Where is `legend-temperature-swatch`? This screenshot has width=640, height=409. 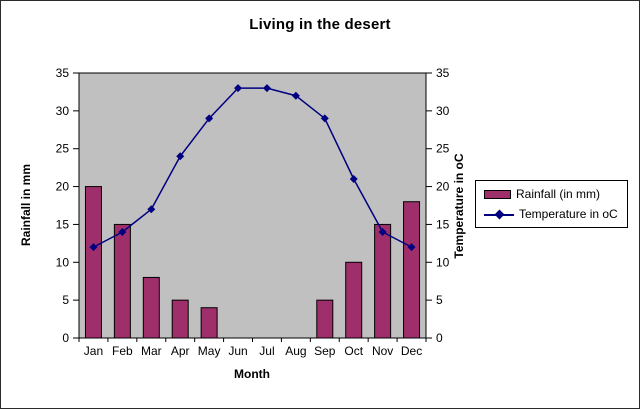
legend-temperature-swatch is located at coordinates (499, 214).